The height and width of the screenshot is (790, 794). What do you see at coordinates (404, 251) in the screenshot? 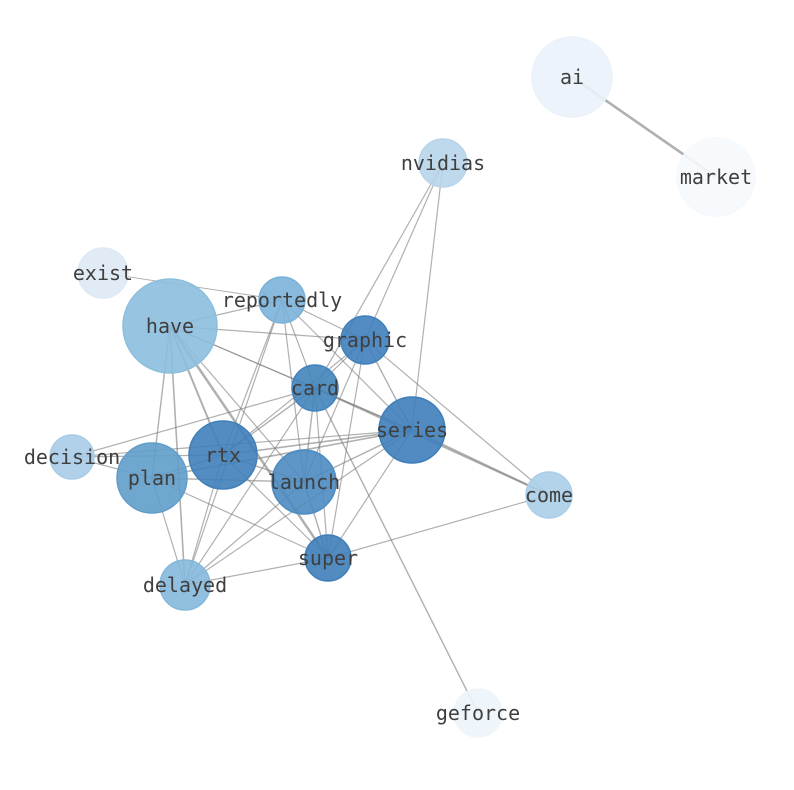
I see `edge-nvidias-graphic` at bounding box center [404, 251].